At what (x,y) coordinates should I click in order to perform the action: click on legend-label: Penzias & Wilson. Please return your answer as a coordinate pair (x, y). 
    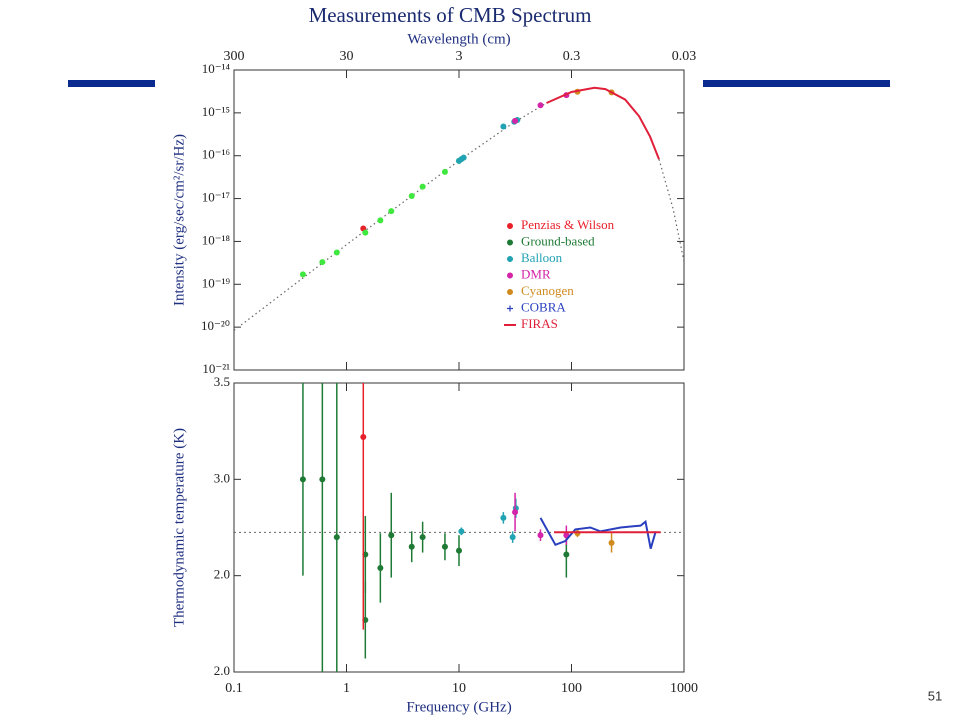
    Looking at the image, I should click on (568, 224).